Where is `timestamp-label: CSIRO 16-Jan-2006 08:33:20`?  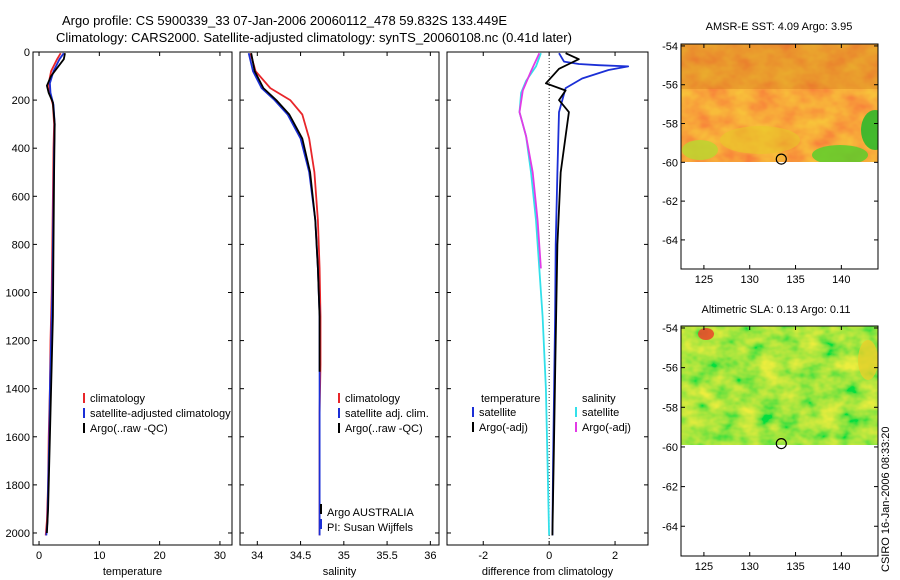 timestamp-label: CSIRO 16-Jan-2006 08:33:20 is located at coordinates (886, 499).